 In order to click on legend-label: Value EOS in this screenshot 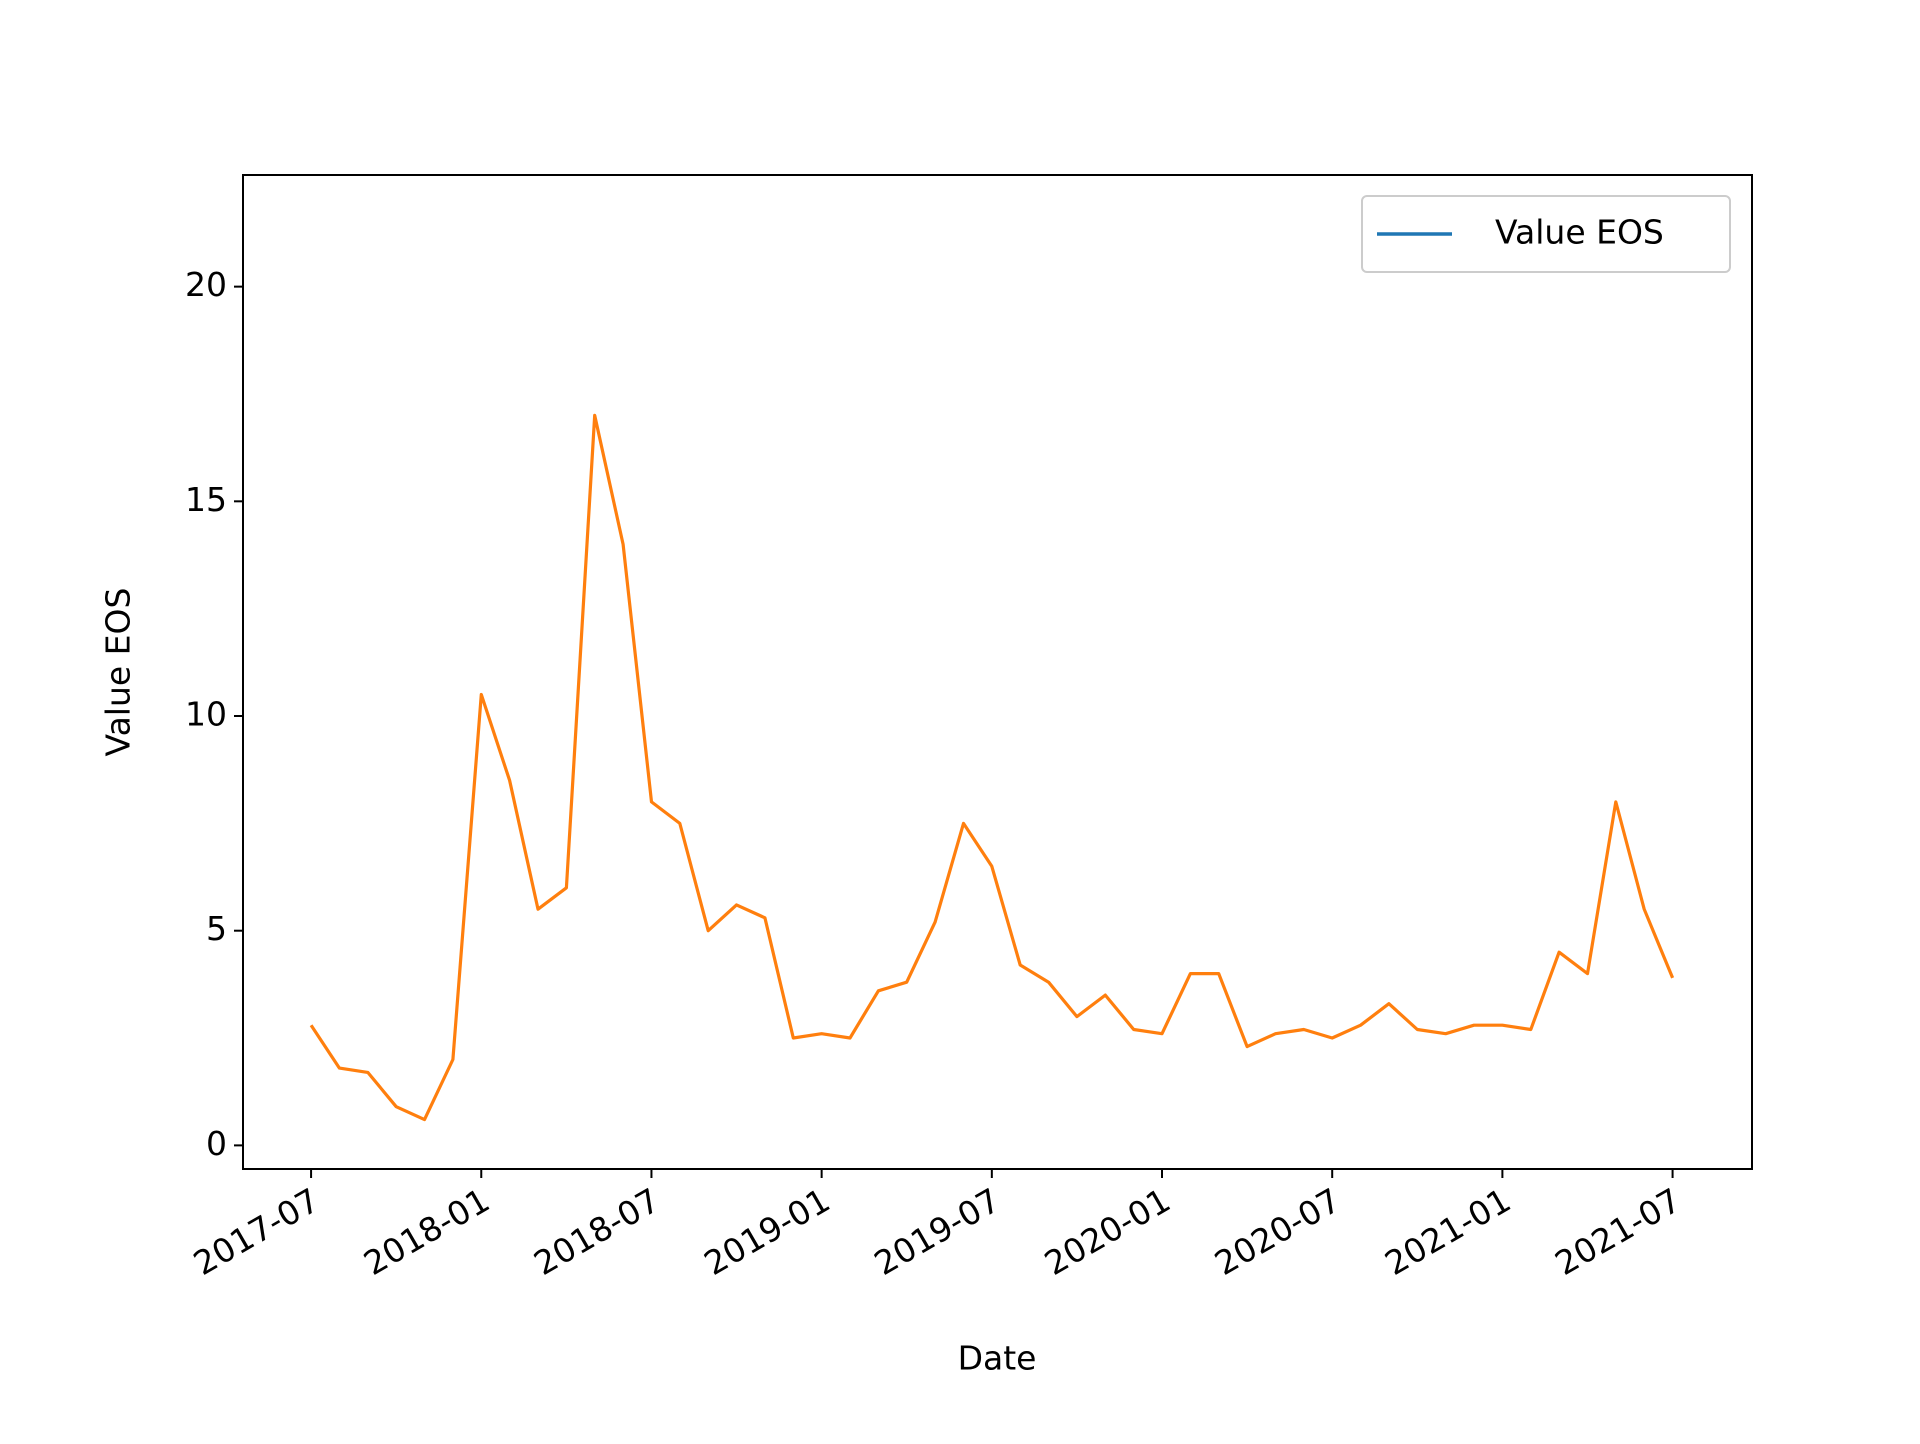, I will do `click(1579, 232)`.